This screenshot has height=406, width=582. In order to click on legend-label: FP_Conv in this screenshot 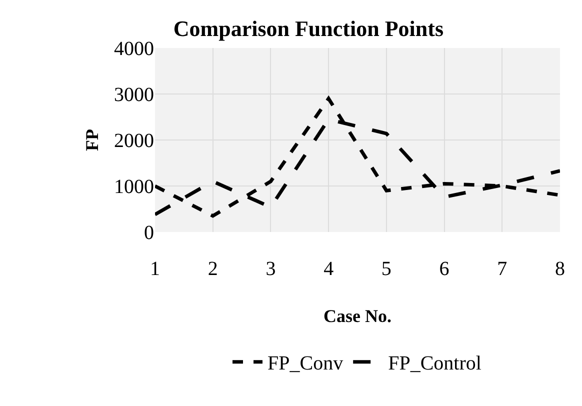, I will do `click(306, 363)`.